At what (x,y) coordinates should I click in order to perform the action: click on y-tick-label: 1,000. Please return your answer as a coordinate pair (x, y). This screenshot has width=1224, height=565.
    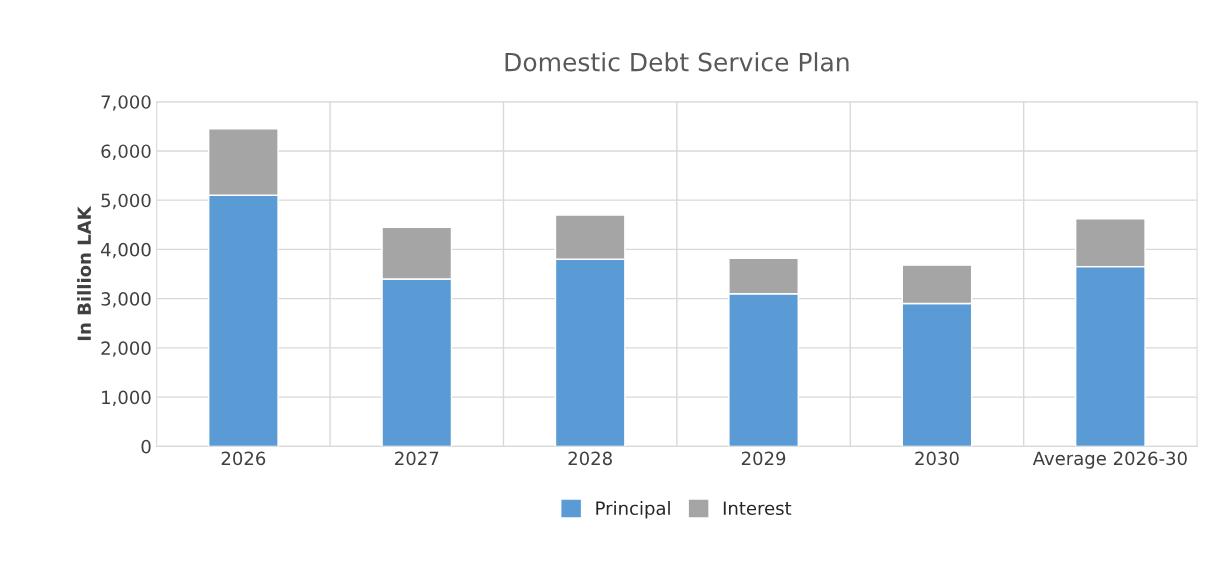
    Looking at the image, I should click on (126, 398).